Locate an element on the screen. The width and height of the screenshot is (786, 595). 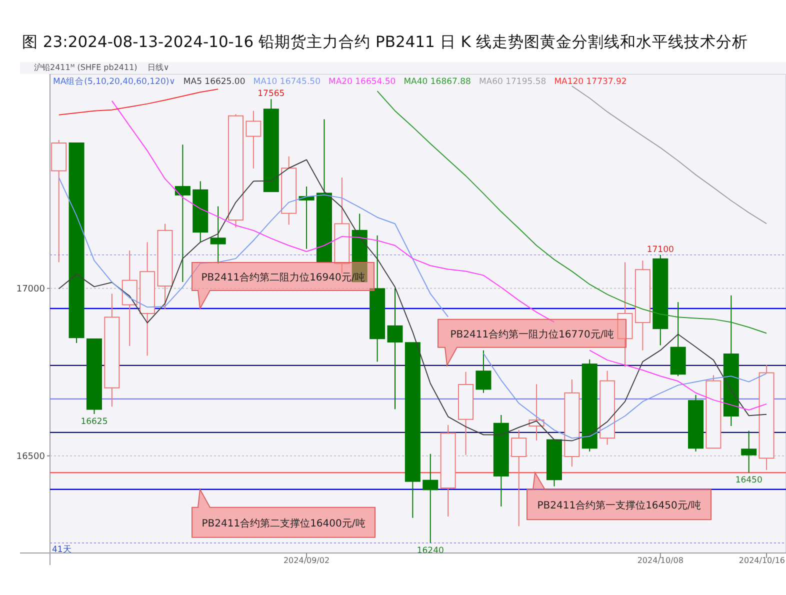
annotation: 17100 is located at coordinates (660, 249).